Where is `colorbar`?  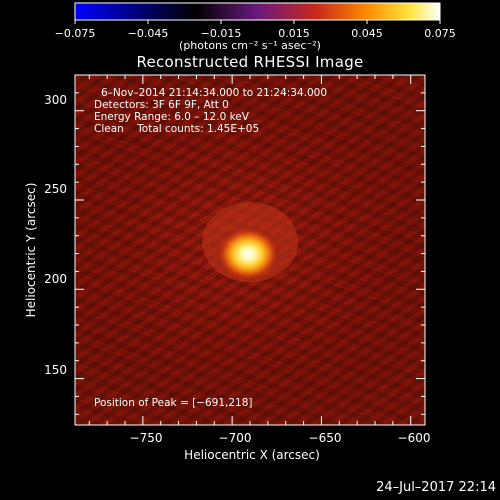
colorbar is located at coordinates (257, 11).